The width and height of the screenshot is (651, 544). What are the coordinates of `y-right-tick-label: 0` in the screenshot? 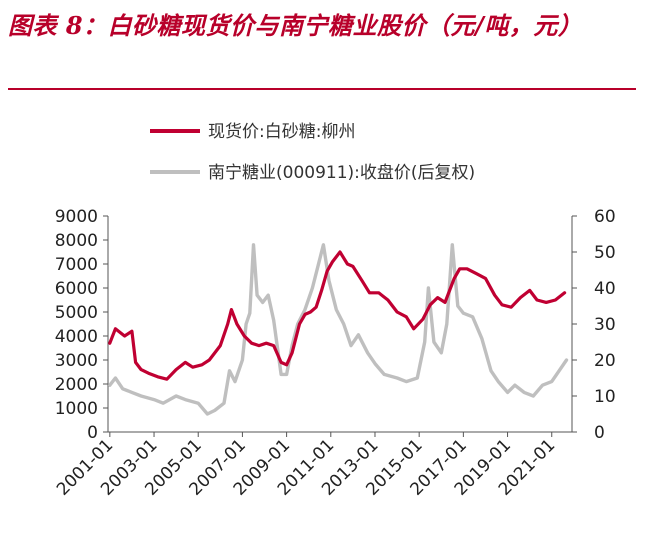 It's located at (599, 433).